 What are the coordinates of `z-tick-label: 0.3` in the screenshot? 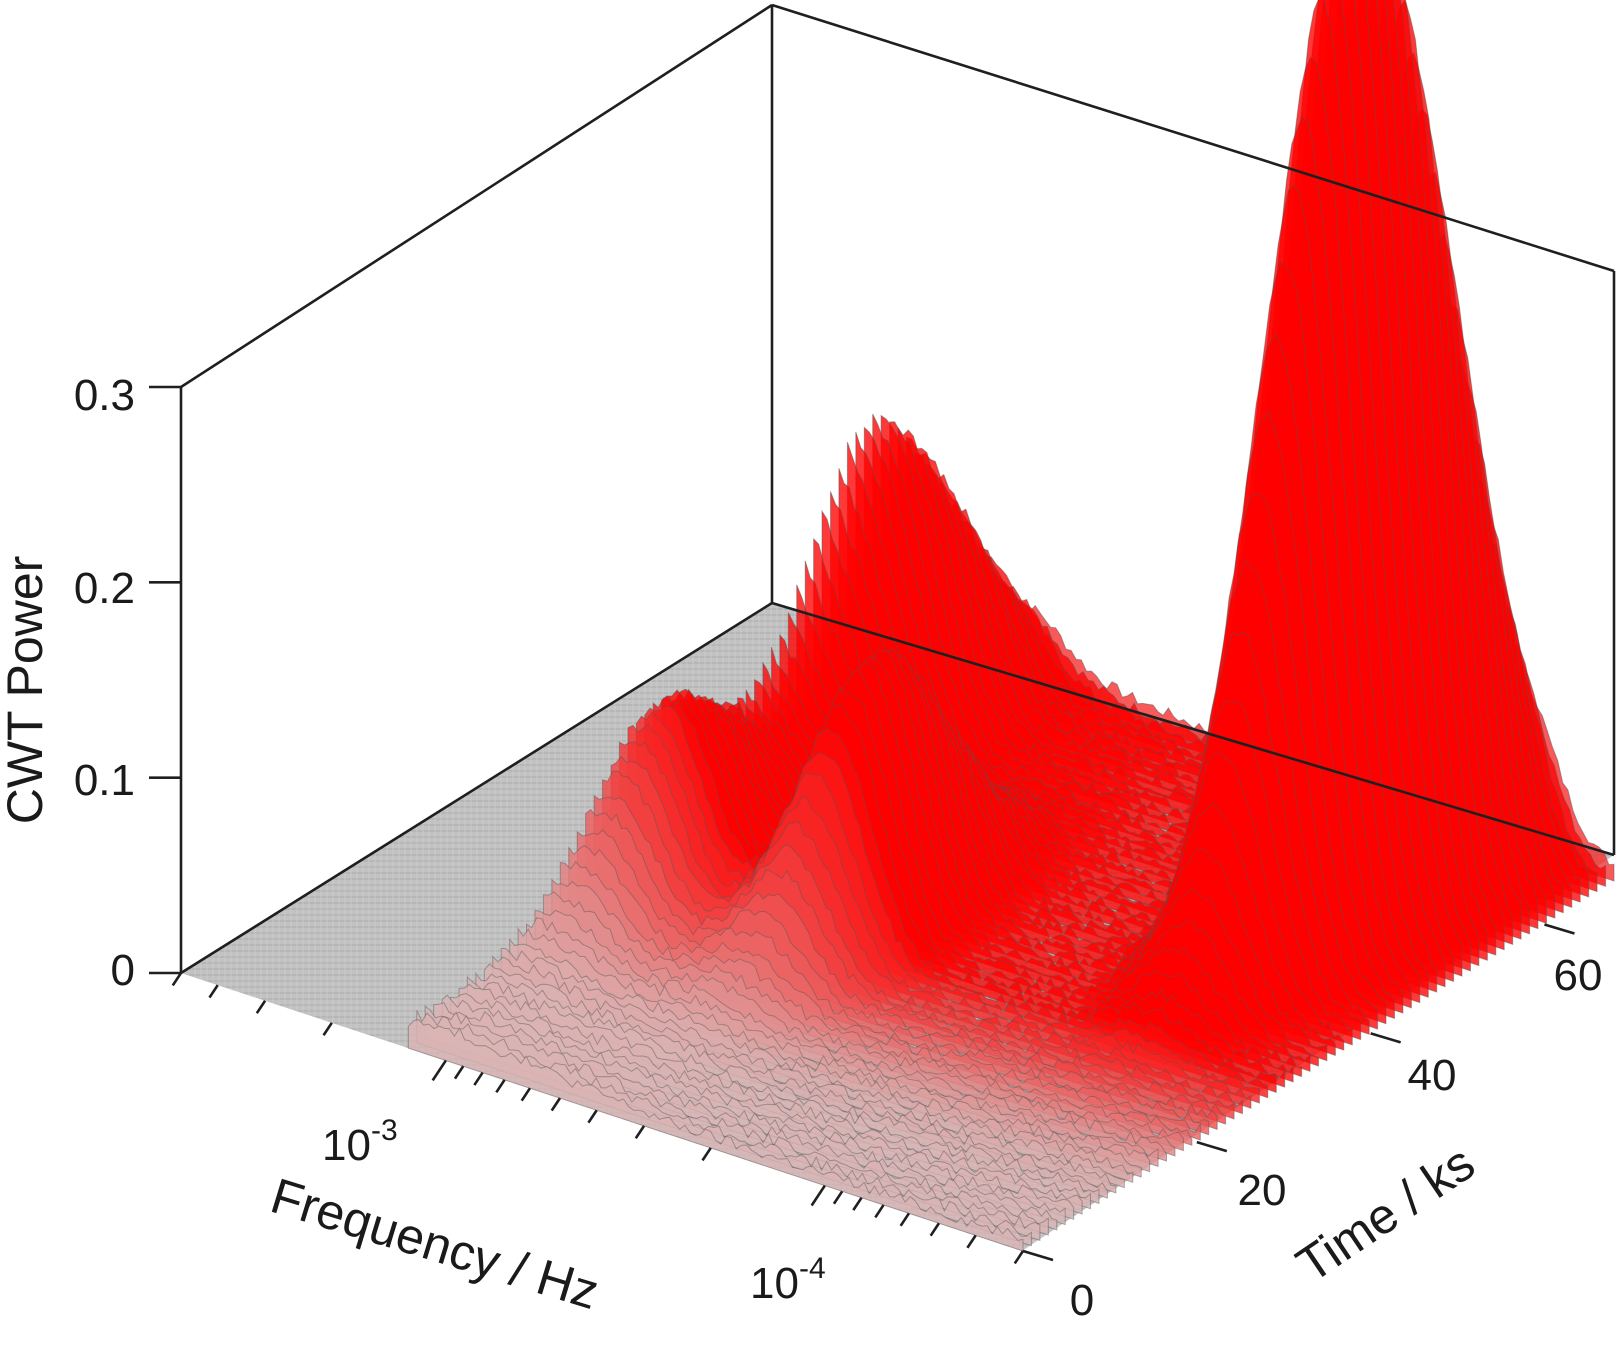 It's located at (104, 395).